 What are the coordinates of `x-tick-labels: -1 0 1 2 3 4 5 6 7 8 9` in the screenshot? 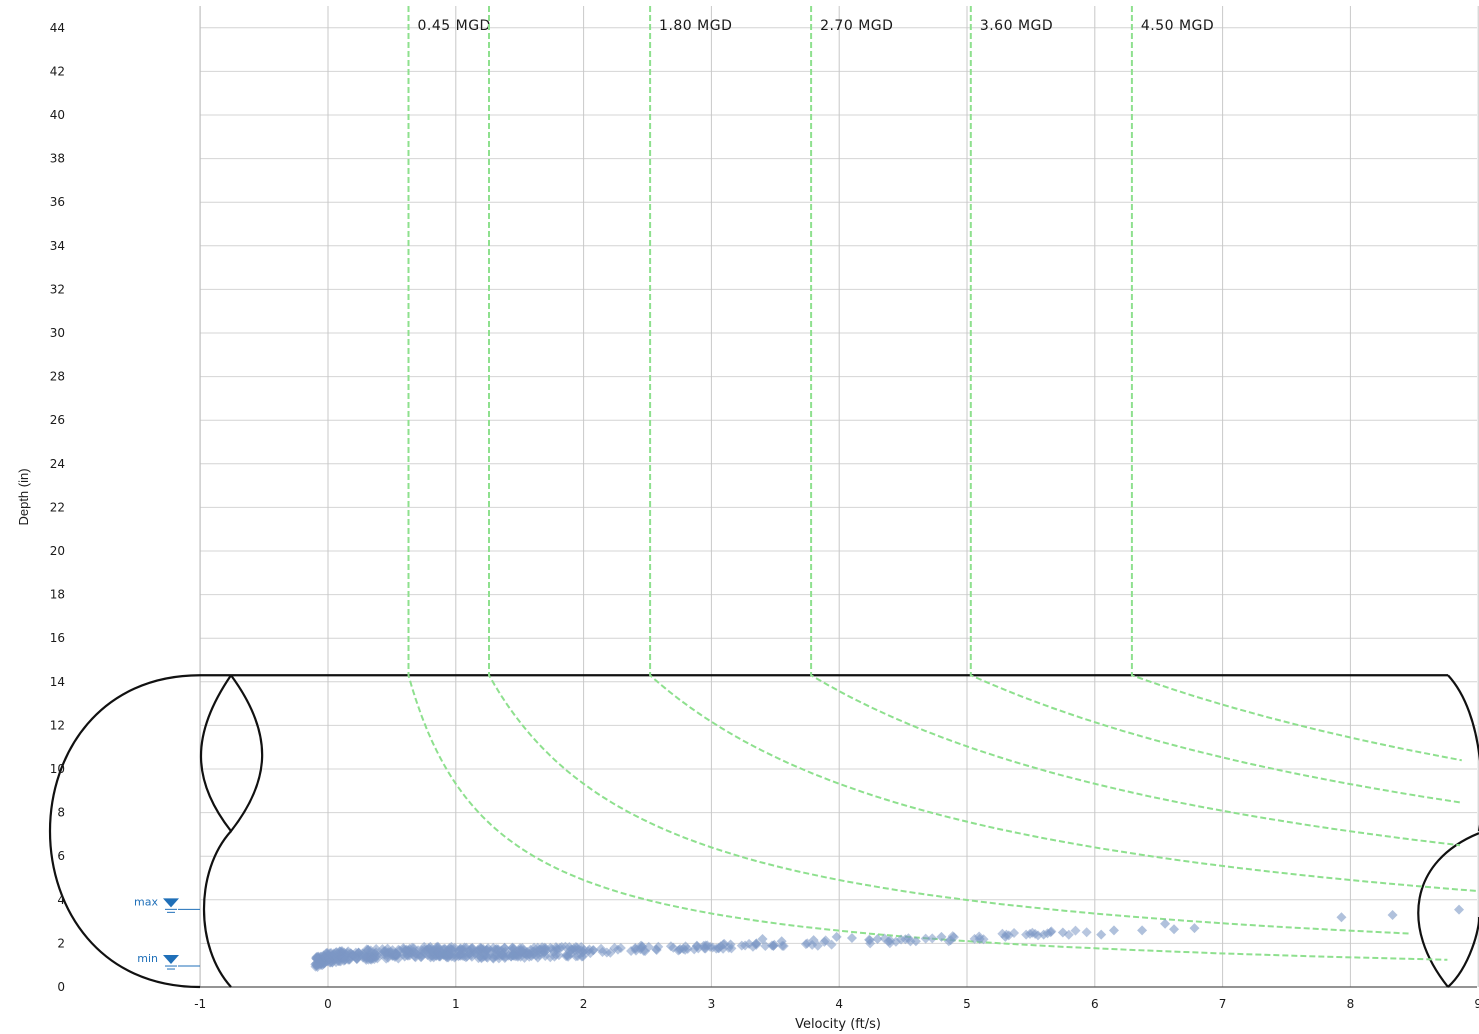 It's located at (836, 1004).